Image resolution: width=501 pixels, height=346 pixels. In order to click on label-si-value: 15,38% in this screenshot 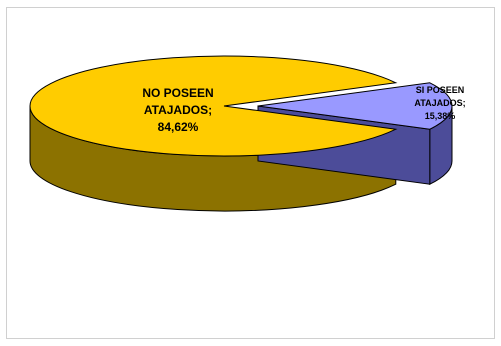, I will do `click(440, 116)`.